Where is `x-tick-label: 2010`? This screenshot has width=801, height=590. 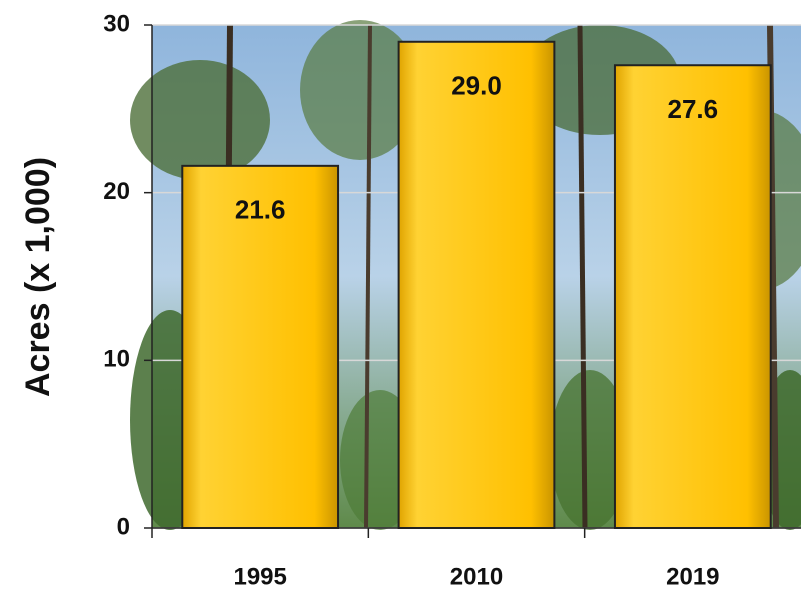 x-tick-label: 2010 is located at coordinates (476, 576).